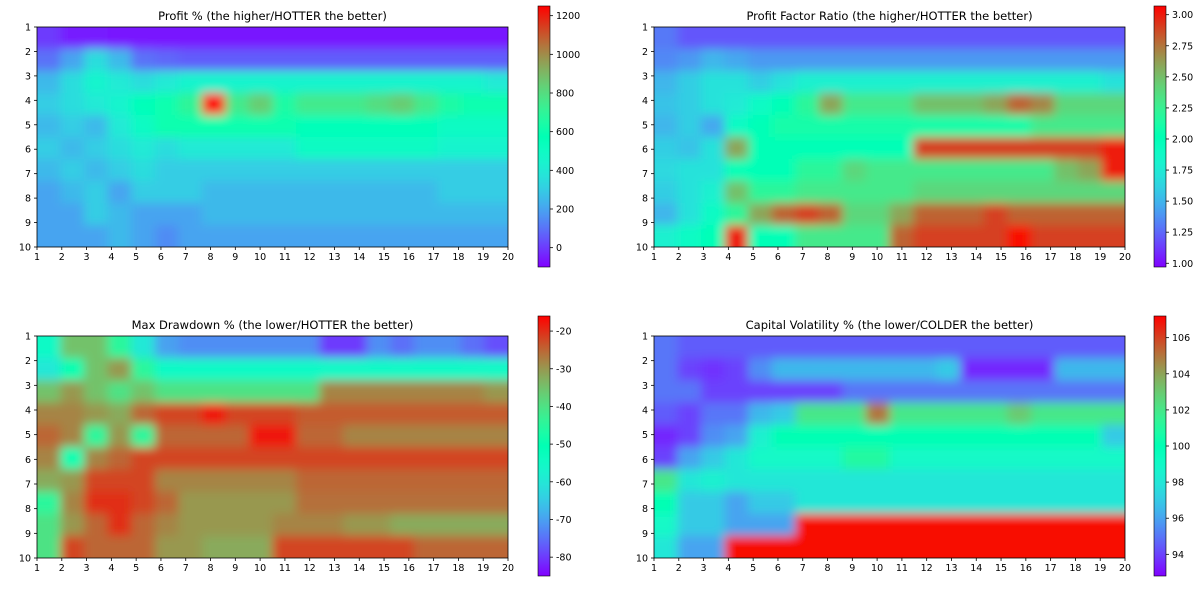  I want to click on heatmap-cell-r2-c14, so click(972, 369).